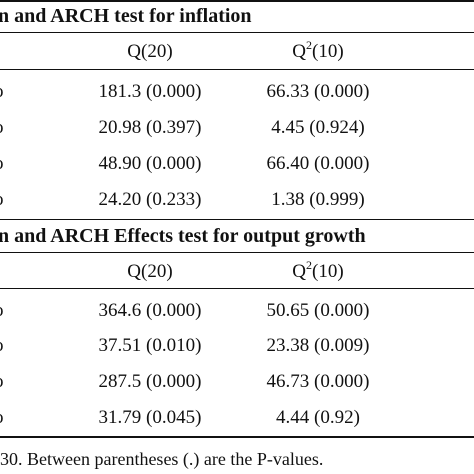  Describe the element at coordinates (150, 310) in the screenshot. I see `cell-q20: 364.6 (0.000)` at that location.